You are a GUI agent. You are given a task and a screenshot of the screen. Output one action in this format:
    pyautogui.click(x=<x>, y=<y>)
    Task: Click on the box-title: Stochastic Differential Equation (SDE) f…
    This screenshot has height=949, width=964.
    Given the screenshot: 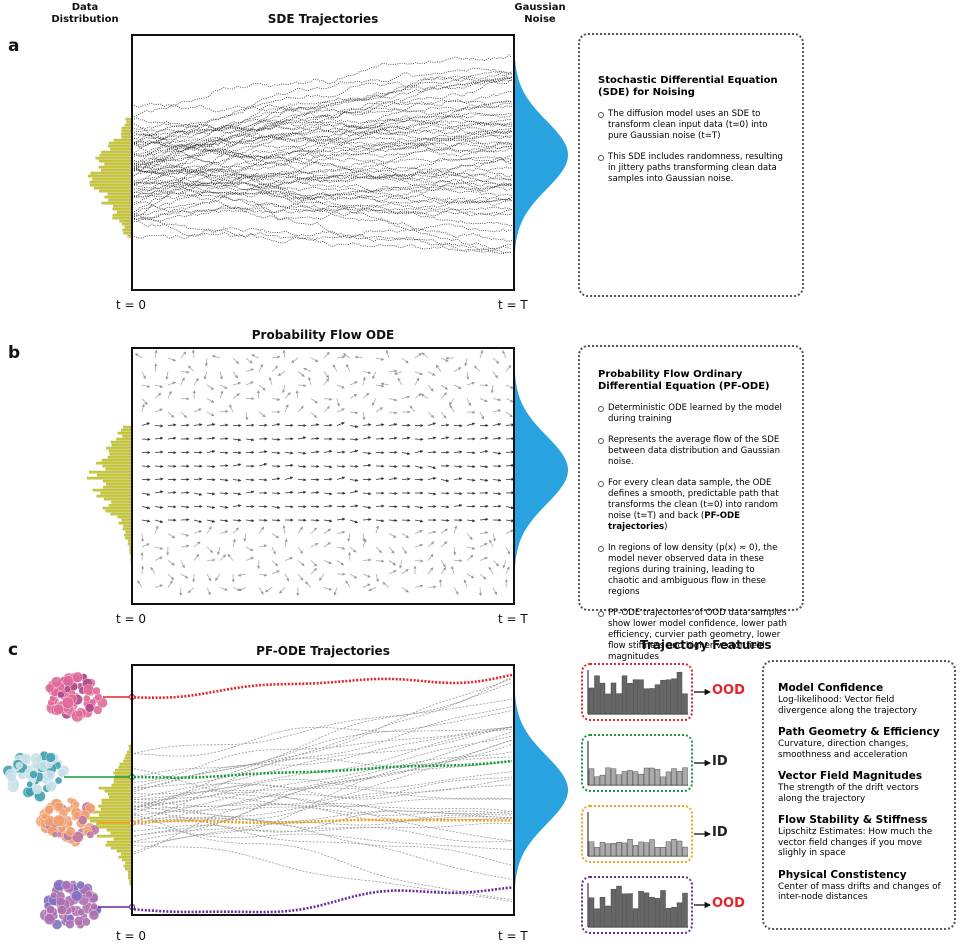 What is the action you would take?
    pyautogui.click(x=688, y=86)
    